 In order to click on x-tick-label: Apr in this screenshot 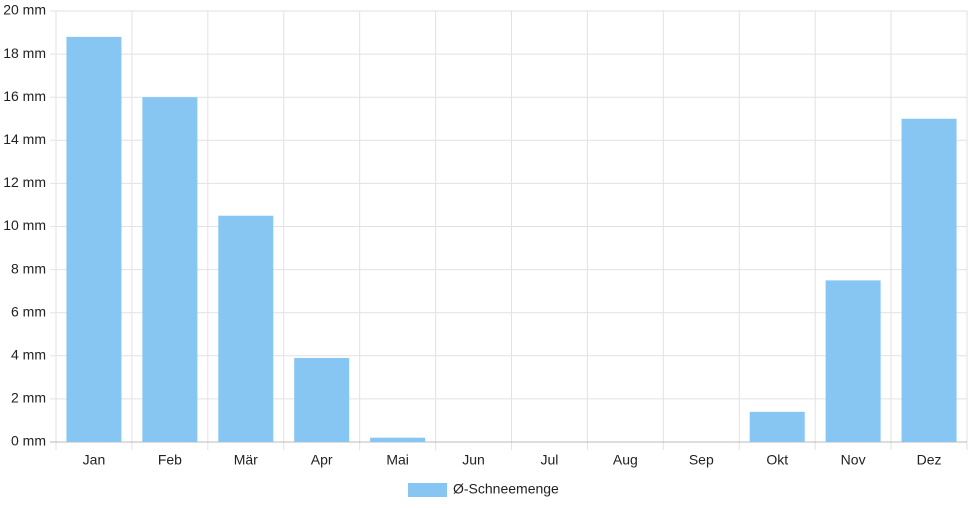, I will do `click(322, 460)`.